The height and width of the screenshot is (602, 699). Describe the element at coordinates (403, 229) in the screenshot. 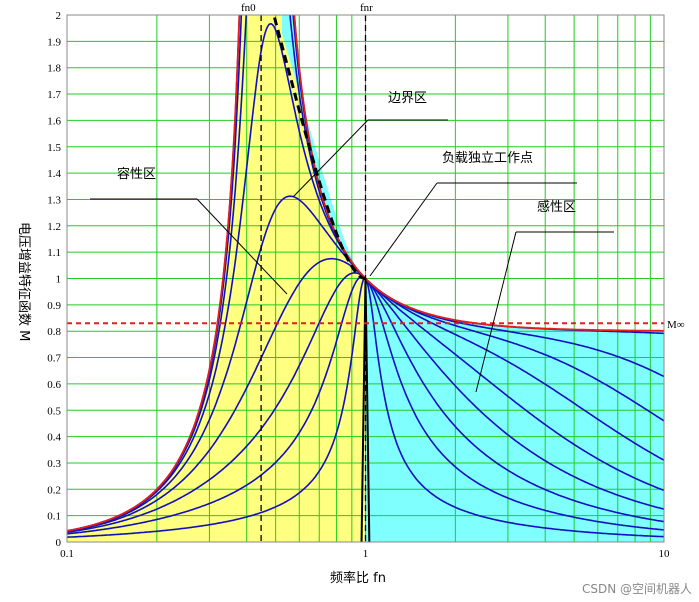

I see `leader-point` at that location.